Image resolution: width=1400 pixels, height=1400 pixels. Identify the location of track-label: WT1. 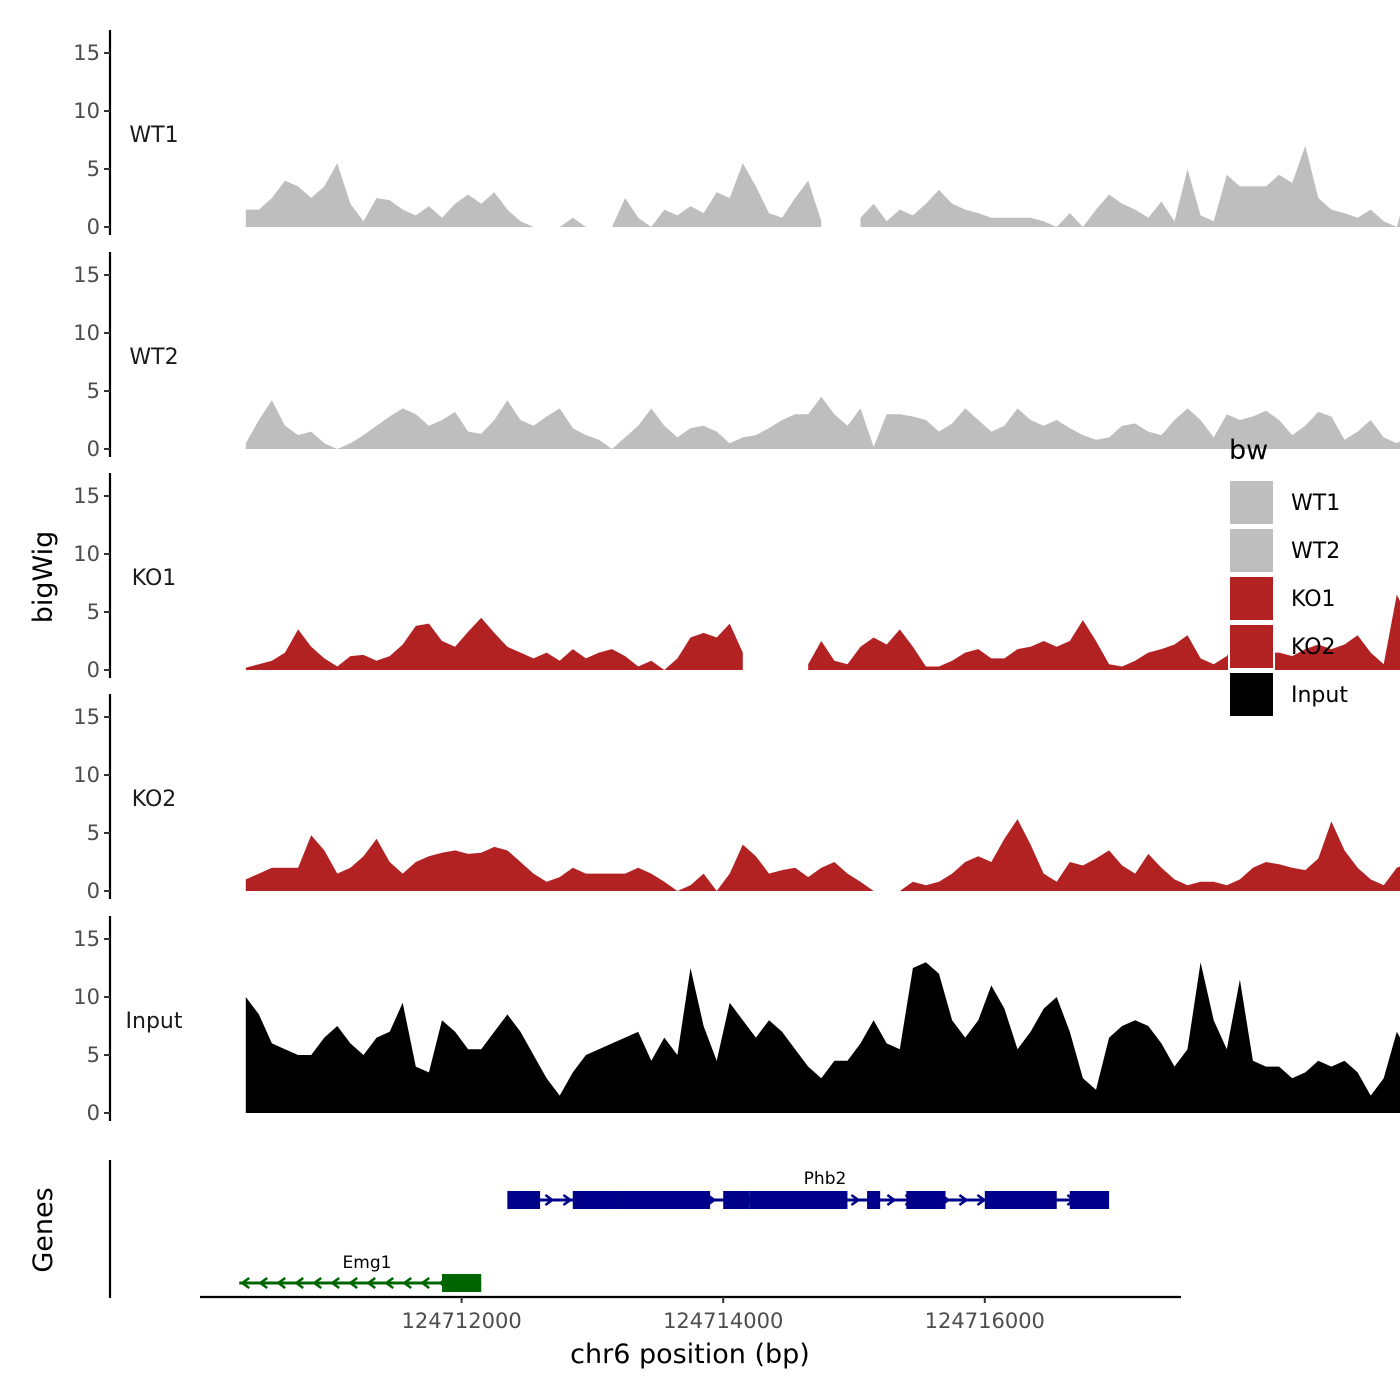
(153, 135).